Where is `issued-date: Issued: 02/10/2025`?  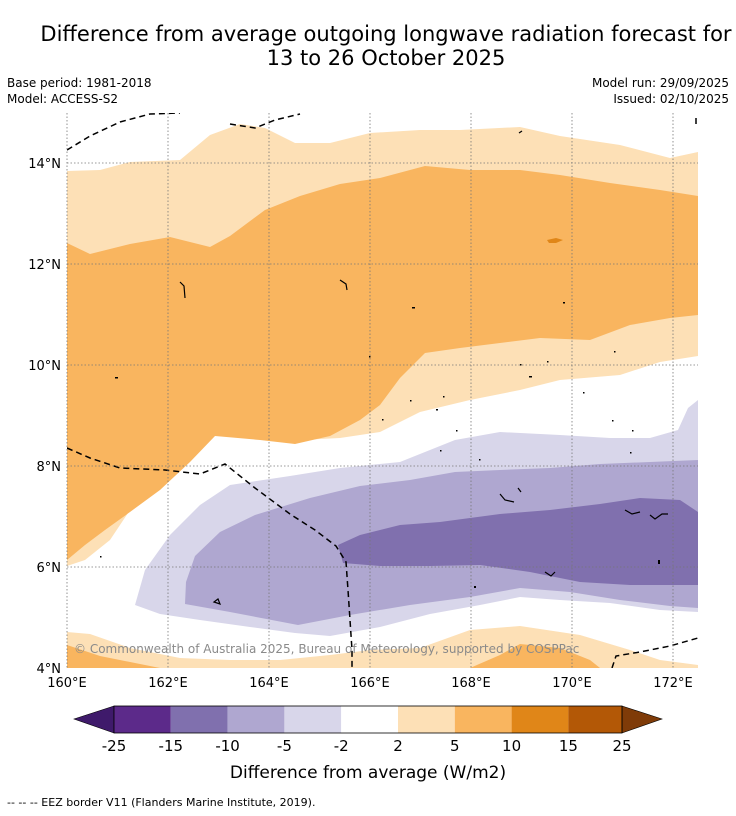 issued-date: Issued: 02/10/2025 is located at coordinates (671, 99).